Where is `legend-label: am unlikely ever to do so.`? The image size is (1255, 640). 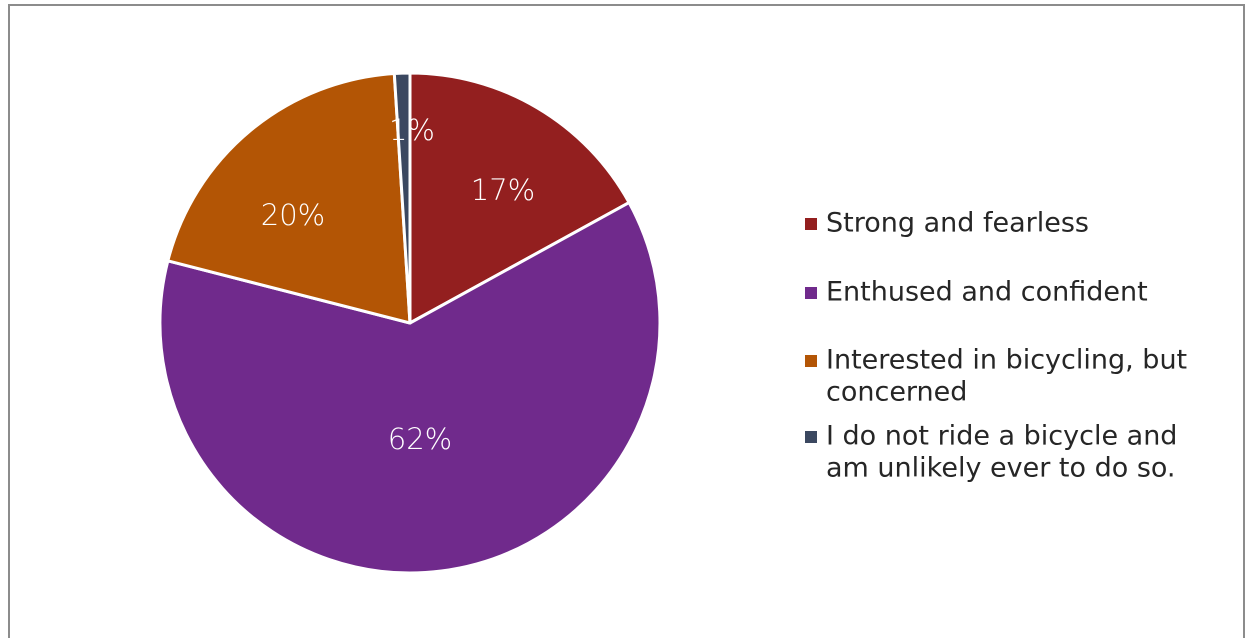
legend-label: am unlikely ever to do so. is located at coordinates (1001, 468).